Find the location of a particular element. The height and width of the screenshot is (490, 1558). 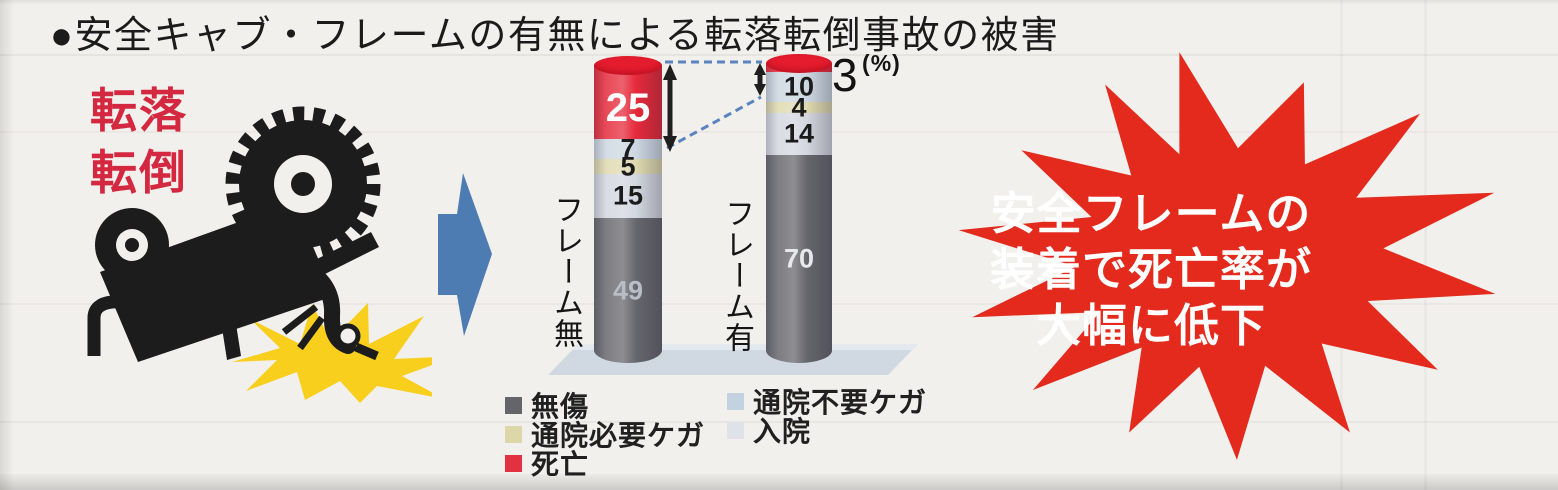

bar-body: 25 7 5 15 49 is located at coordinates (628, 214).